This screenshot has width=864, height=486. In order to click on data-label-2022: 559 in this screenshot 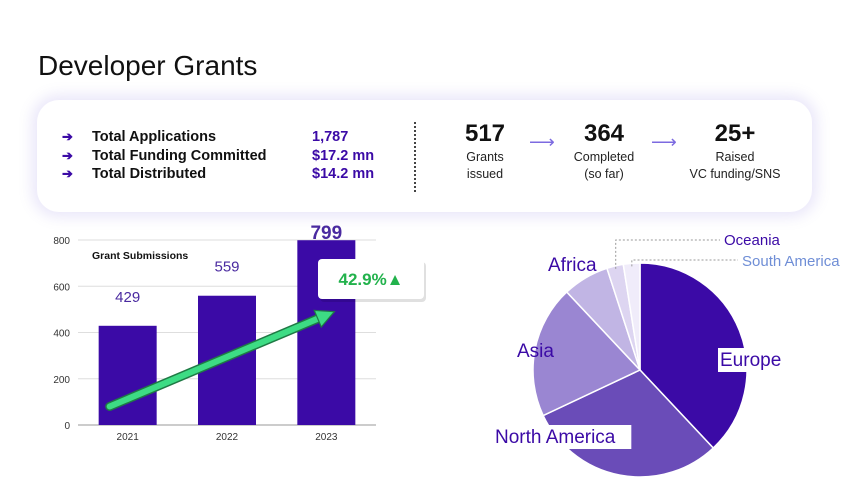, I will do `click(226, 267)`.